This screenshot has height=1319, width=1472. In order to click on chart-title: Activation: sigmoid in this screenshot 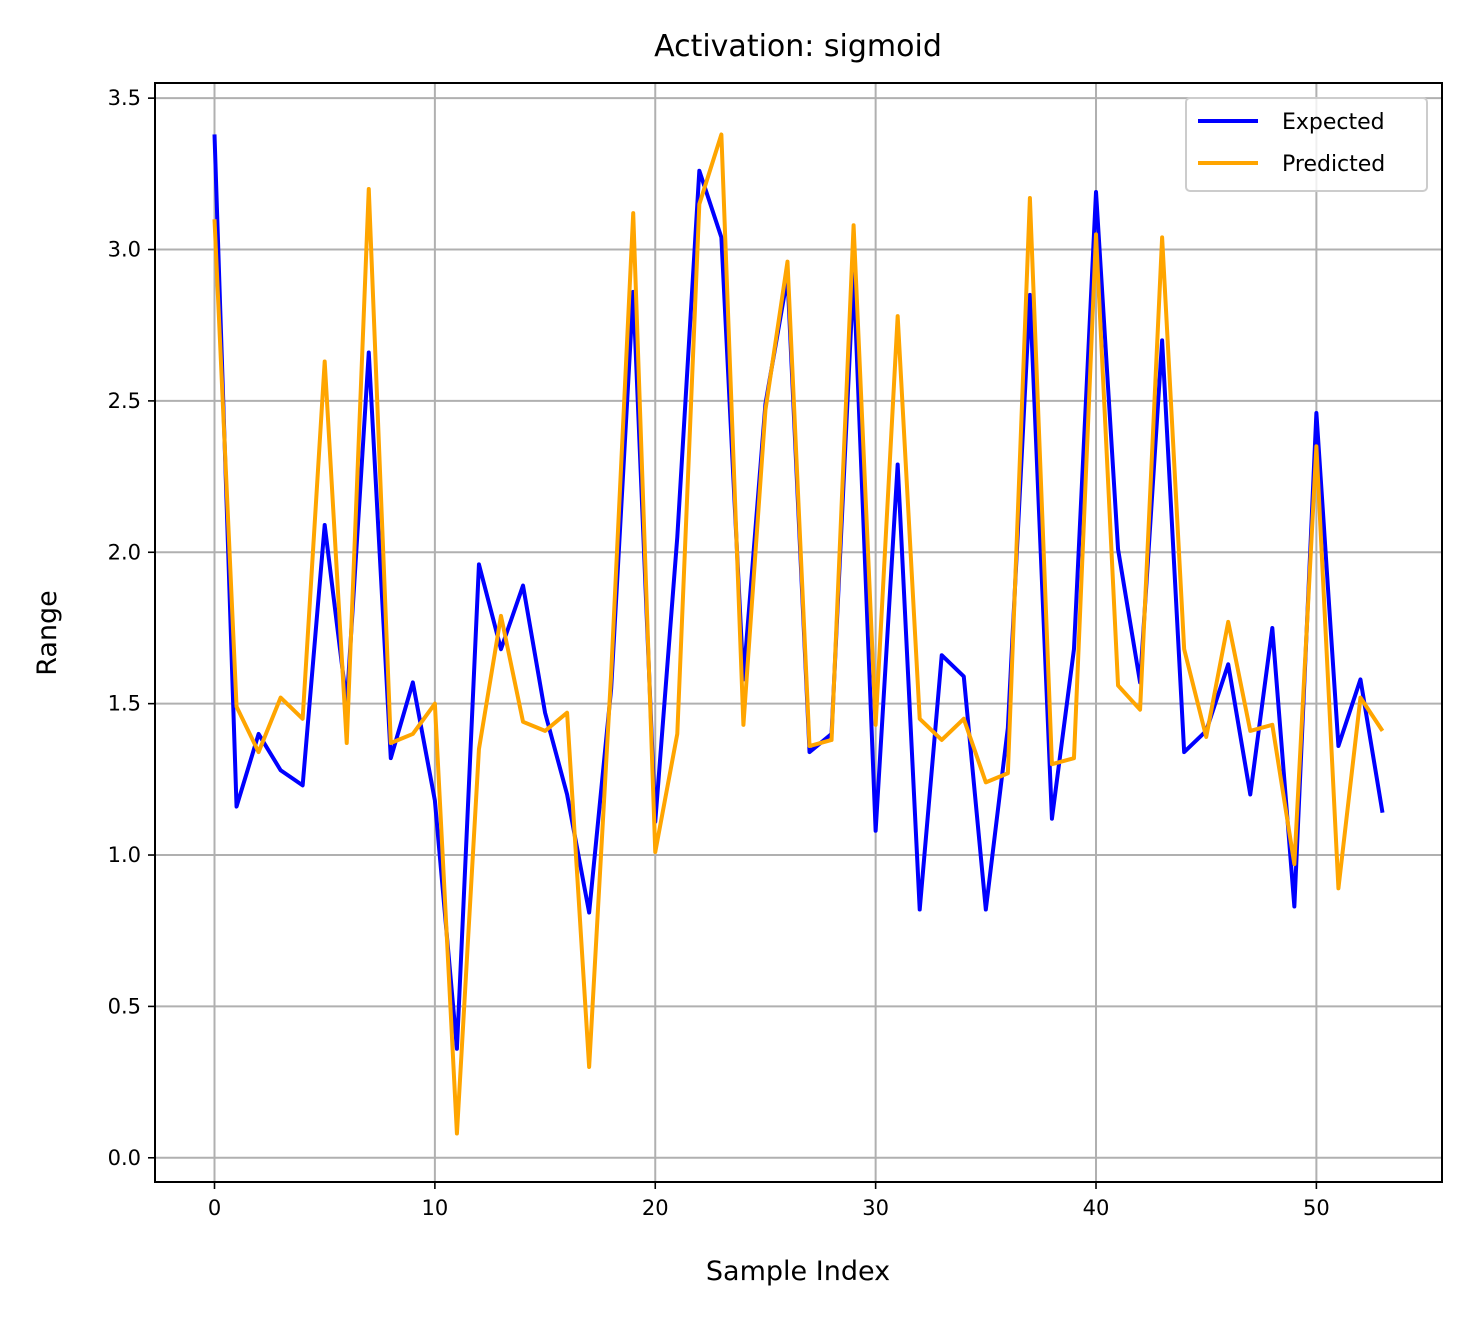, I will do `click(798, 46)`.